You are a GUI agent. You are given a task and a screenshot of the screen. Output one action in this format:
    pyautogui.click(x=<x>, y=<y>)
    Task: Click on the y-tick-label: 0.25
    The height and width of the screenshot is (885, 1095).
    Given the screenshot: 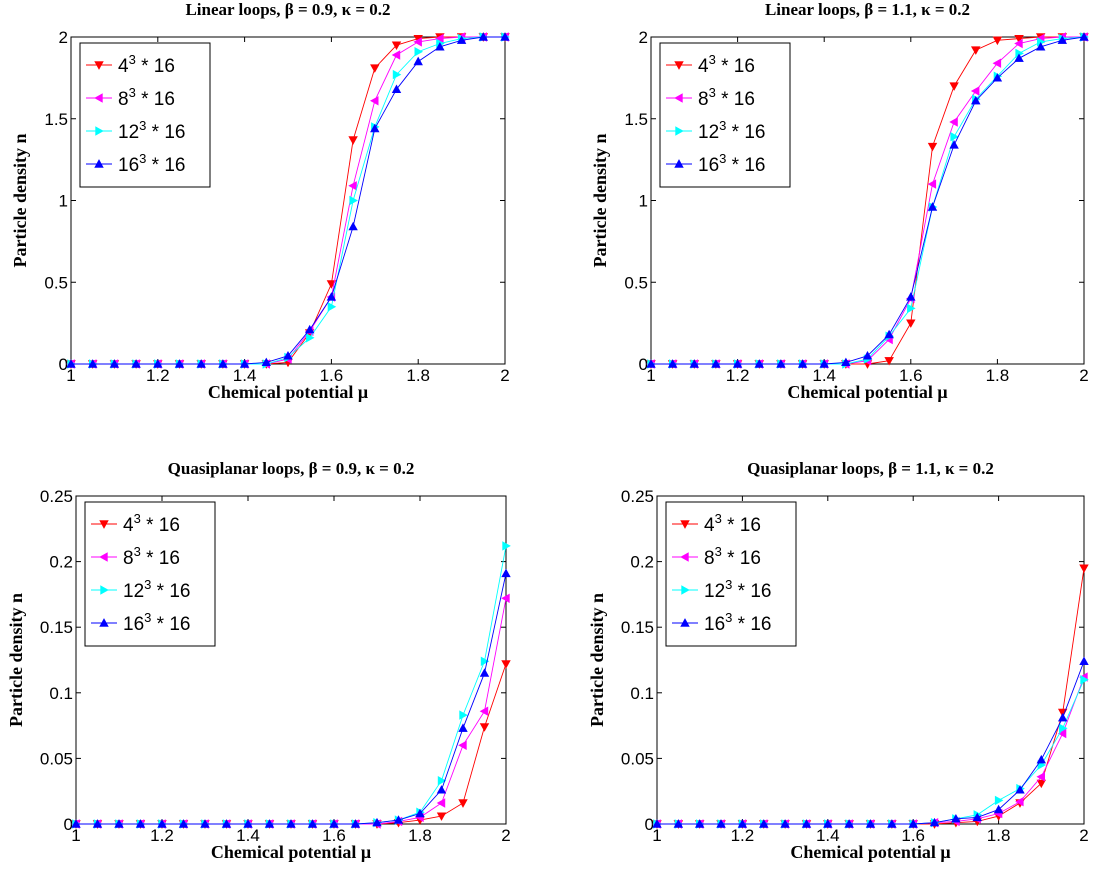 What is the action you would take?
    pyautogui.click(x=56, y=496)
    